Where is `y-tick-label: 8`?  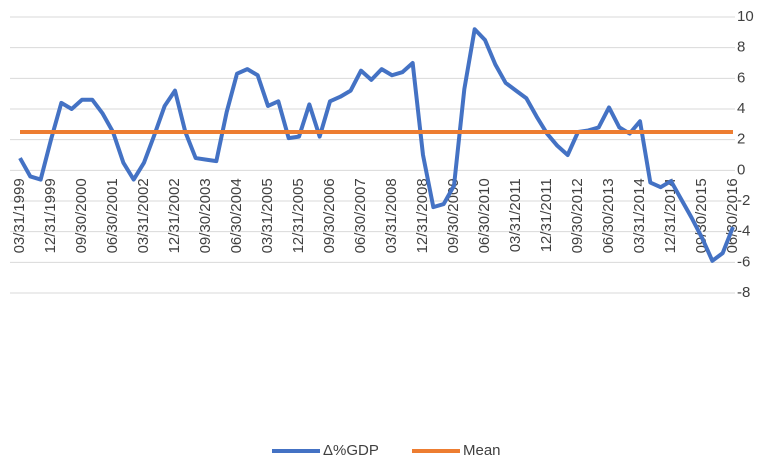 y-tick-label: 8 is located at coordinates (741, 47).